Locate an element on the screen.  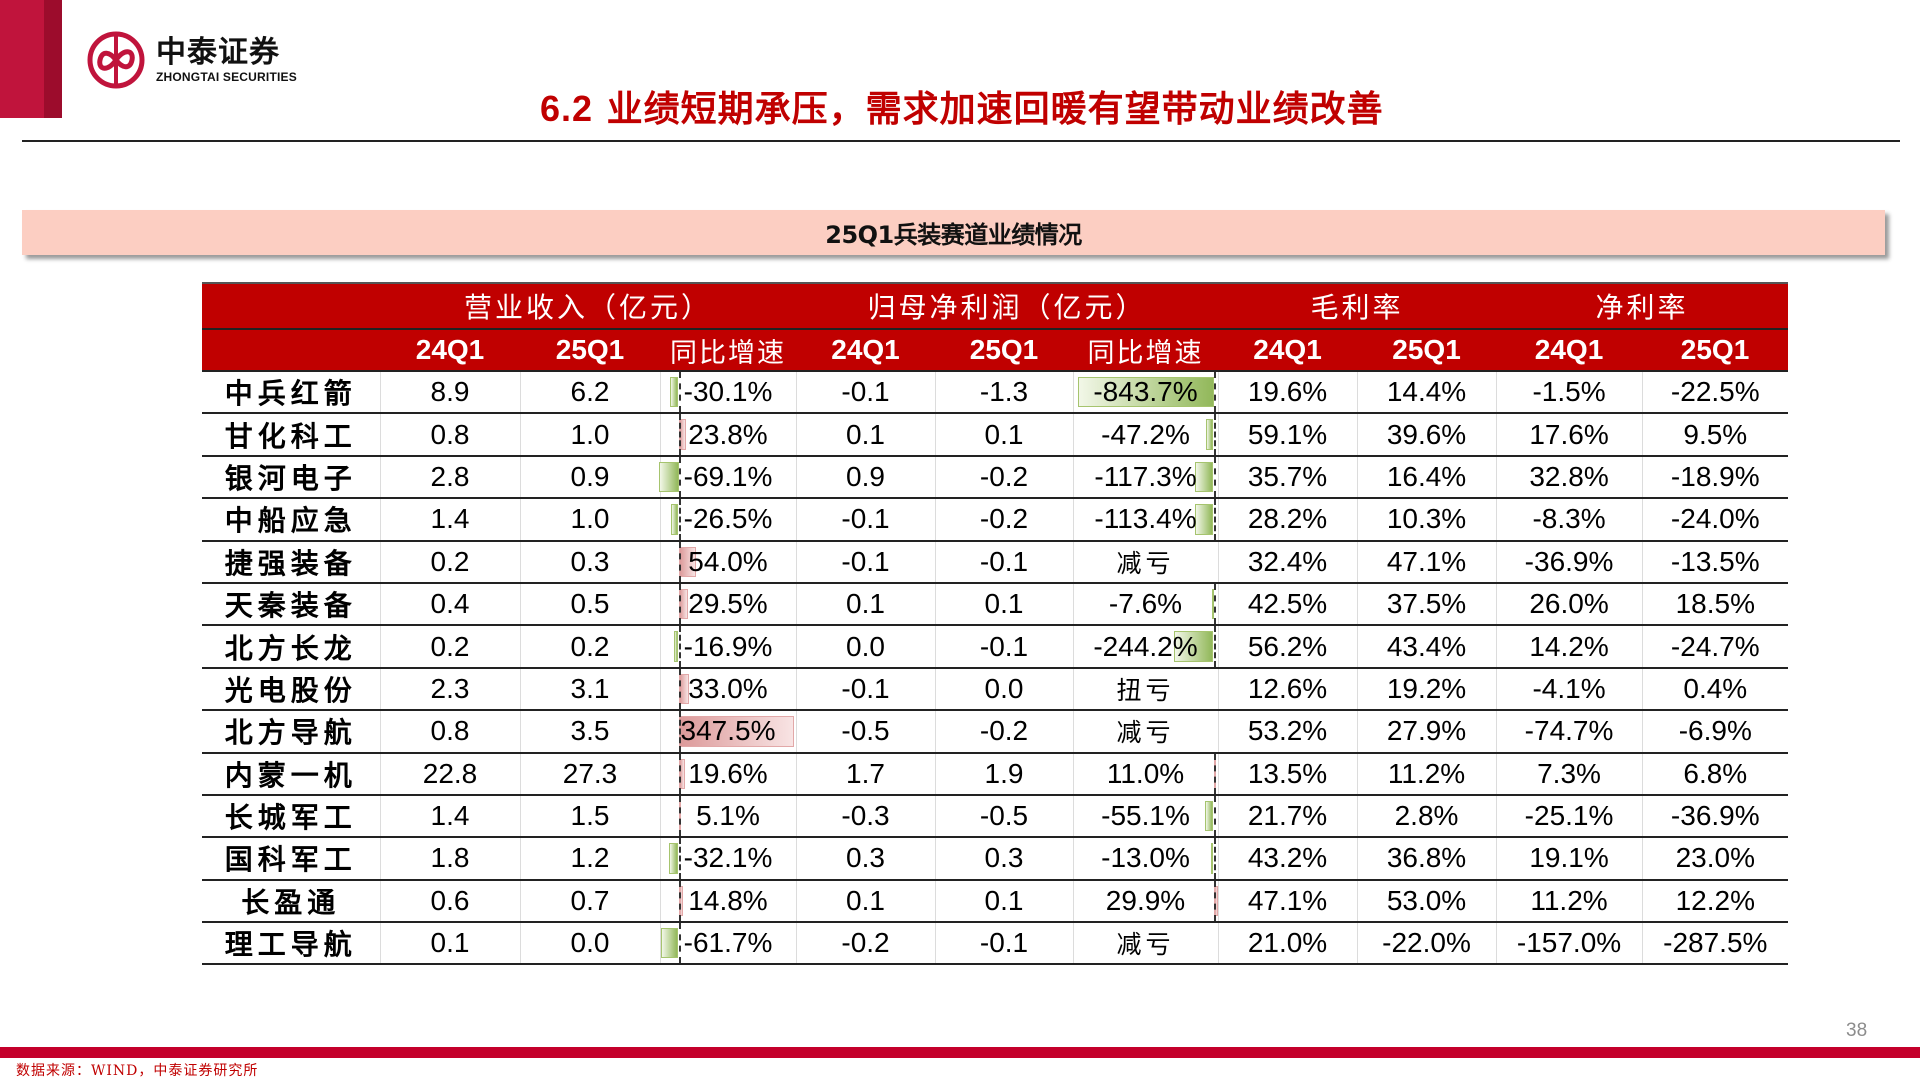
net-margin-25q1: 23.0% is located at coordinates (1715, 859).